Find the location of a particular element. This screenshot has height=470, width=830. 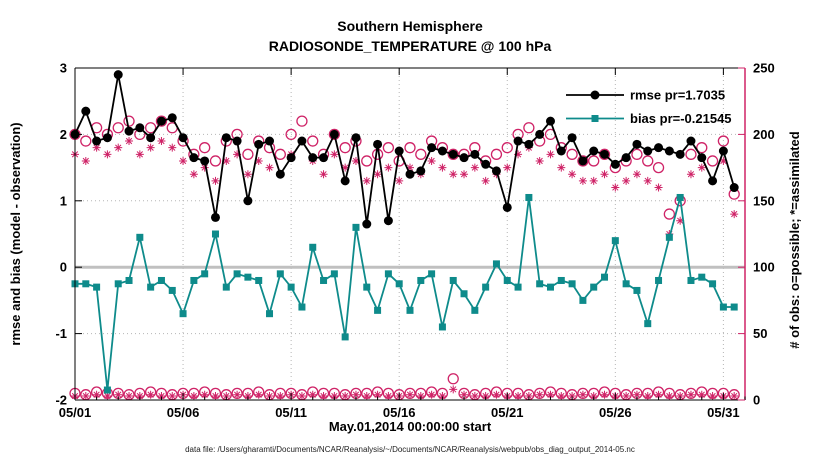

y-left-tick-label: -1 is located at coordinates (61, 333).